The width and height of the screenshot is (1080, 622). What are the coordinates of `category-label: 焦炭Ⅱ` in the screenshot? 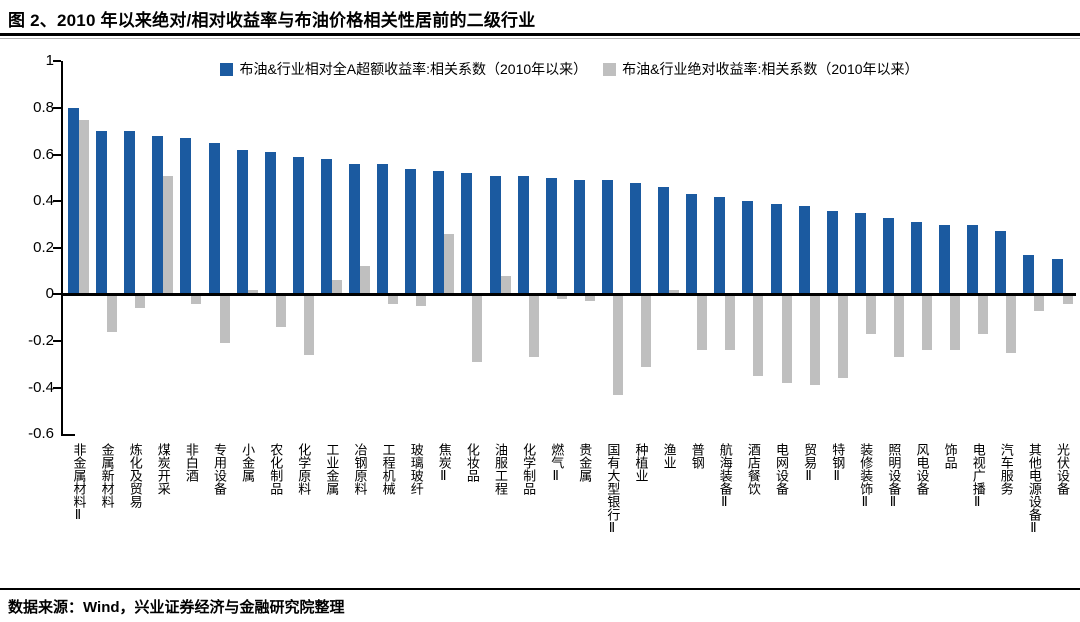 It's located at (444, 463).